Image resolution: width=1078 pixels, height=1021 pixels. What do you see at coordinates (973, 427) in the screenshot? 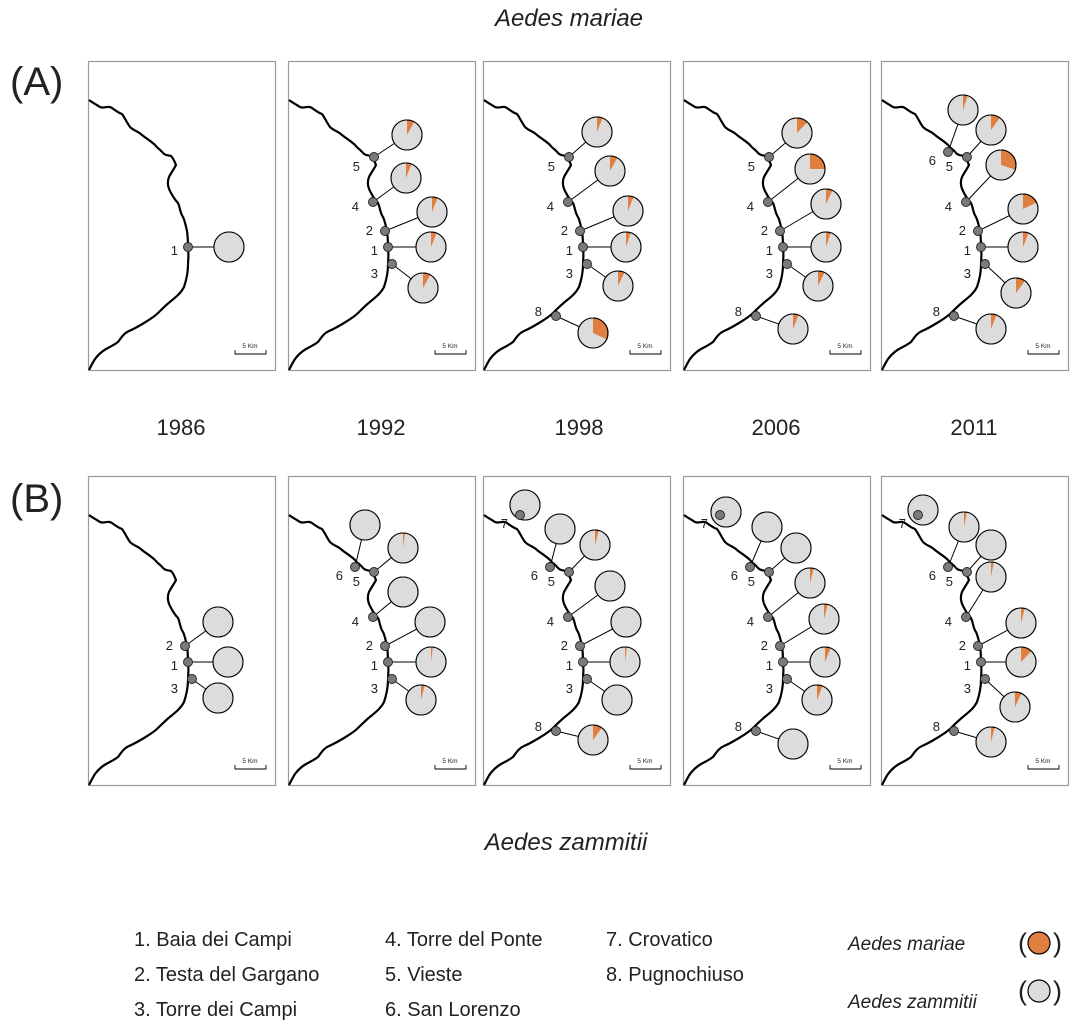
I see `year-label-2011: 2011` at bounding box center [973, 427].